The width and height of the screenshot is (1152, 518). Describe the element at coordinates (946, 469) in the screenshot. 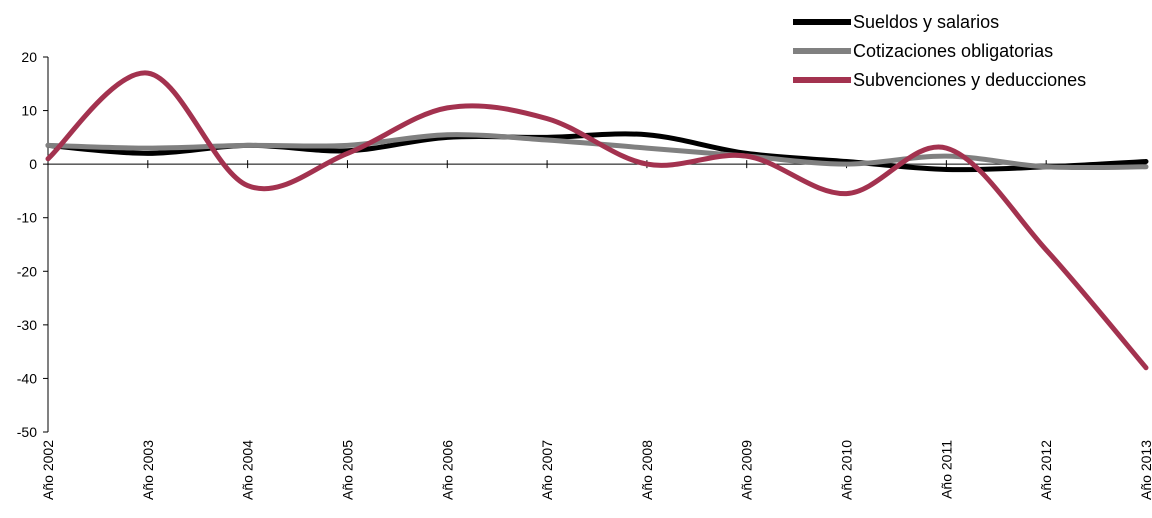

I see `x-tick-label: Año 2011` at that location.